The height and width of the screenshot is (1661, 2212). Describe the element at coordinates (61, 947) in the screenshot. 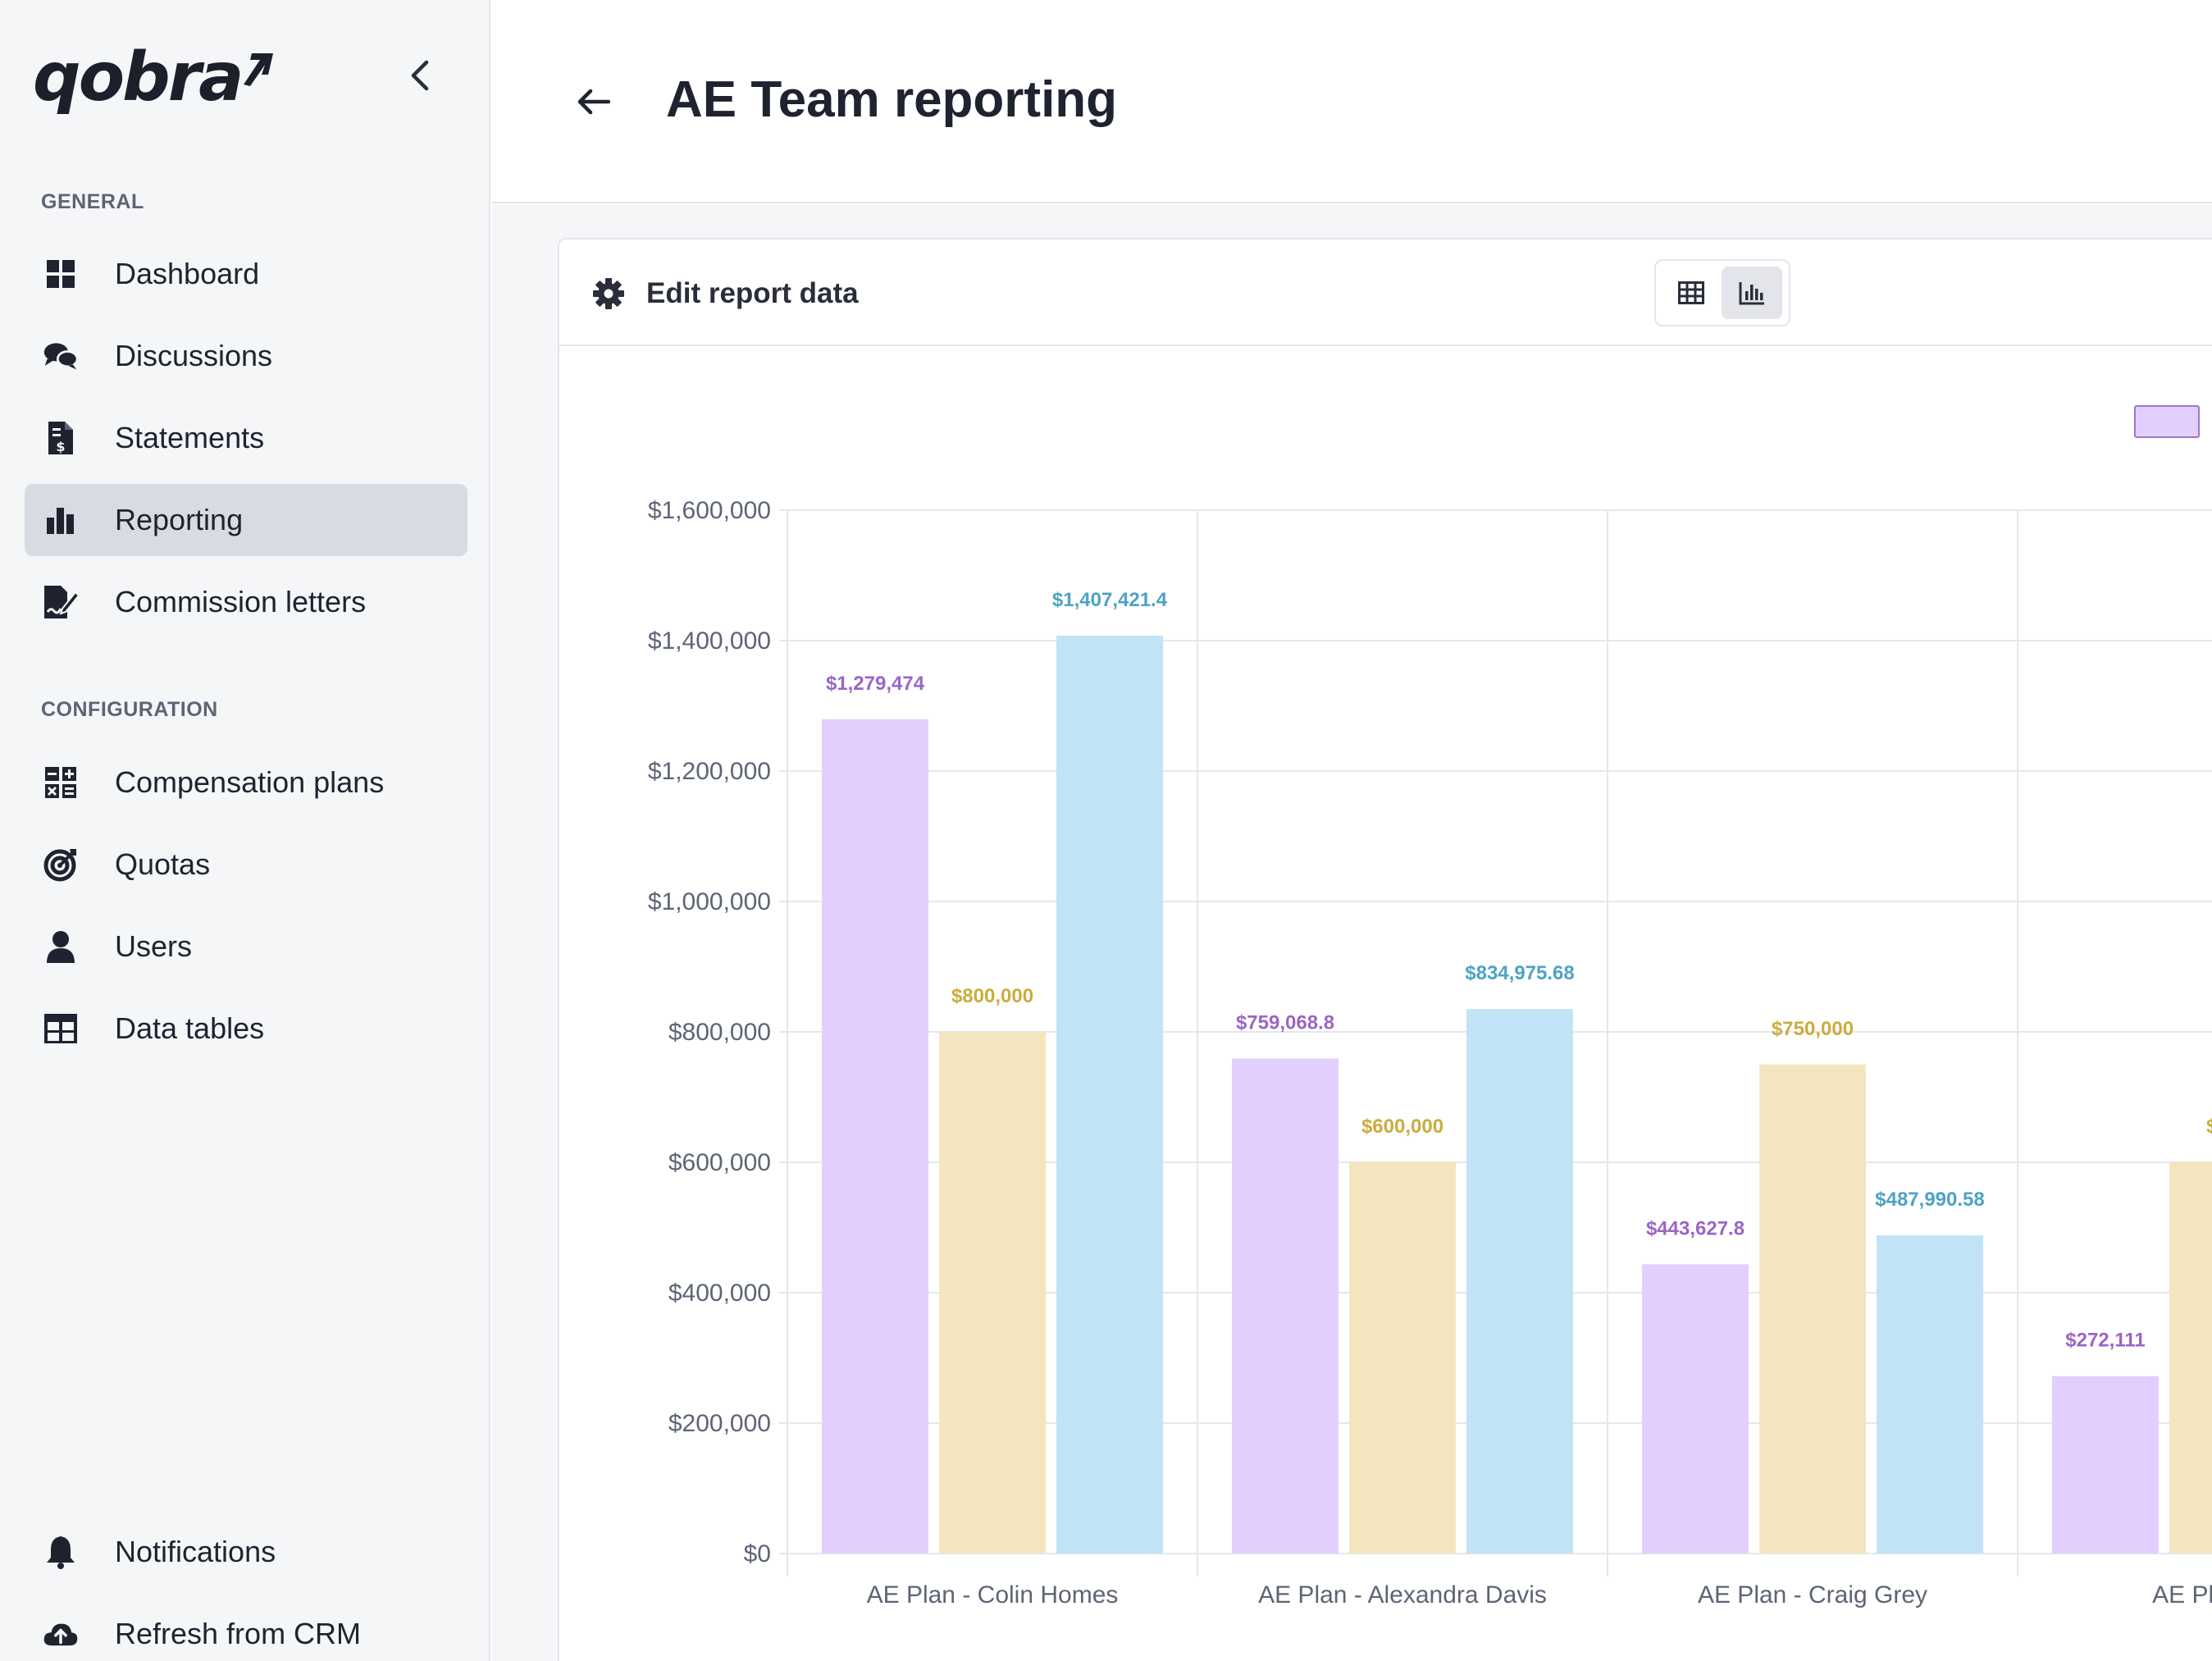

I see `user-icon` at that location.